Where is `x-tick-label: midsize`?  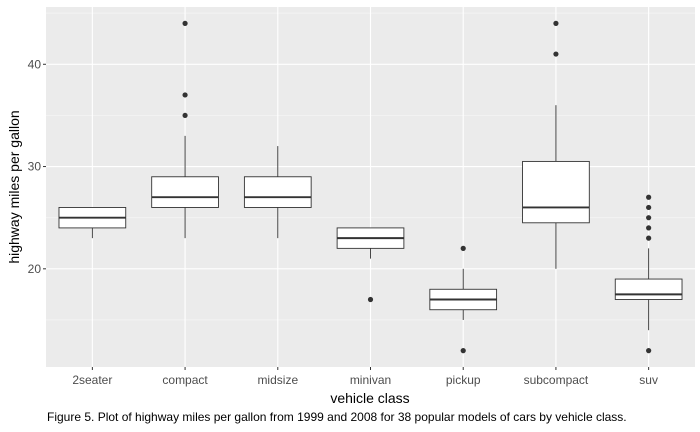 x-tick-label: midsize is located at coordinates (277, 380).